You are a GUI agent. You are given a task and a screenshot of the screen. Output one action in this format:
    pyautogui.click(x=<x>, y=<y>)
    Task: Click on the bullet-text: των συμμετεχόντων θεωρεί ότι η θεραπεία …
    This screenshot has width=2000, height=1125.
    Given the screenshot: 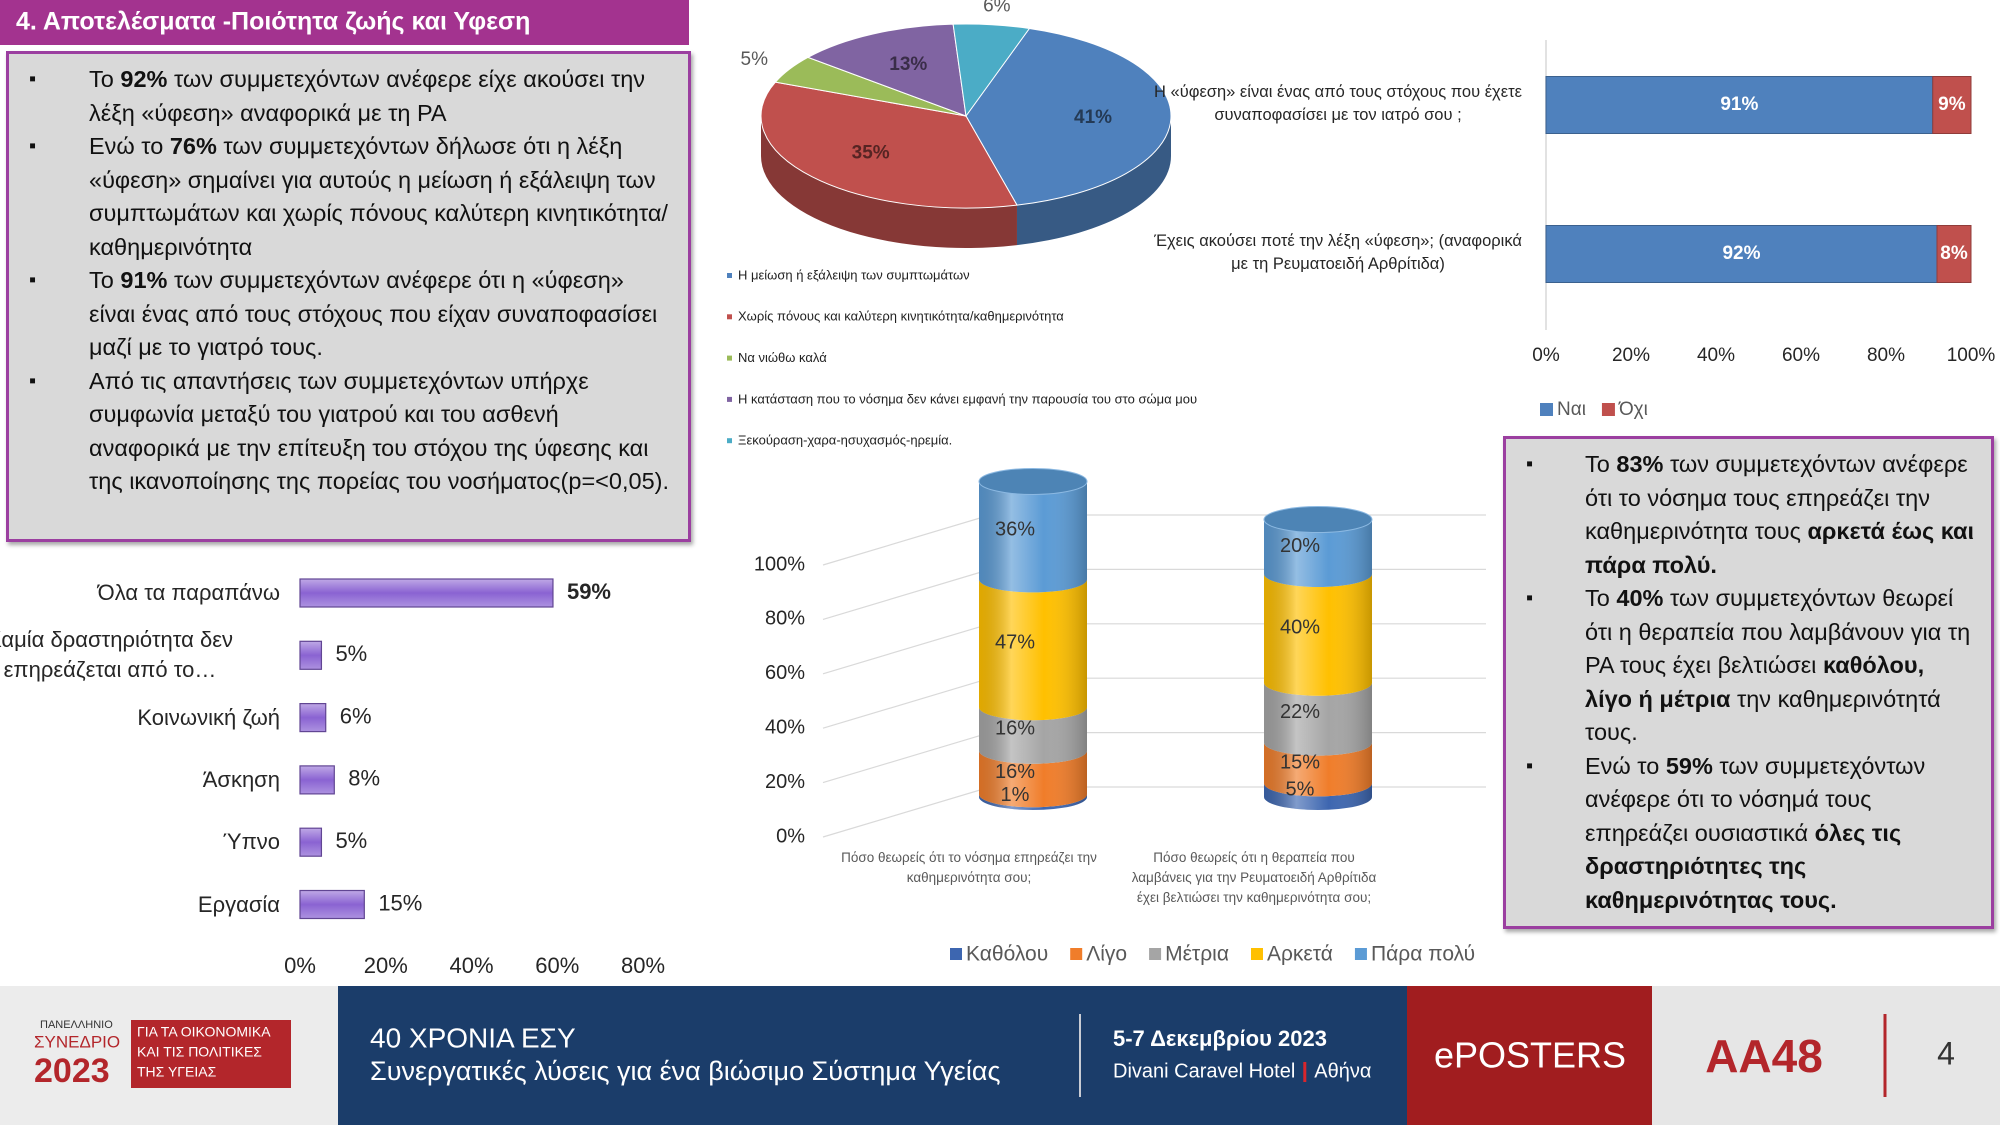 What is the action you would take?
    pyautogui.click(x=1778, y=631)
    